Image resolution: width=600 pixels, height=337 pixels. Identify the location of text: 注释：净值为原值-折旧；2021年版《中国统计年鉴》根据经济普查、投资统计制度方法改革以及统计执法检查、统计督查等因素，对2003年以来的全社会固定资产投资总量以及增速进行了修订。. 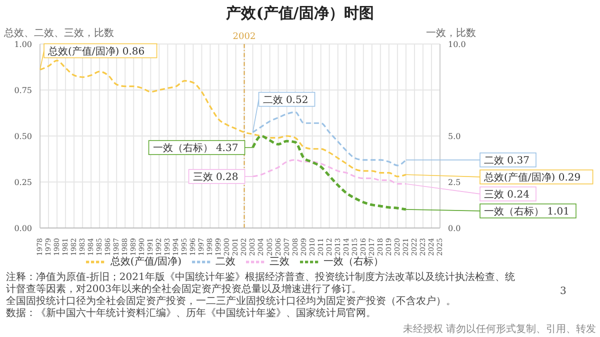
(261, 284).